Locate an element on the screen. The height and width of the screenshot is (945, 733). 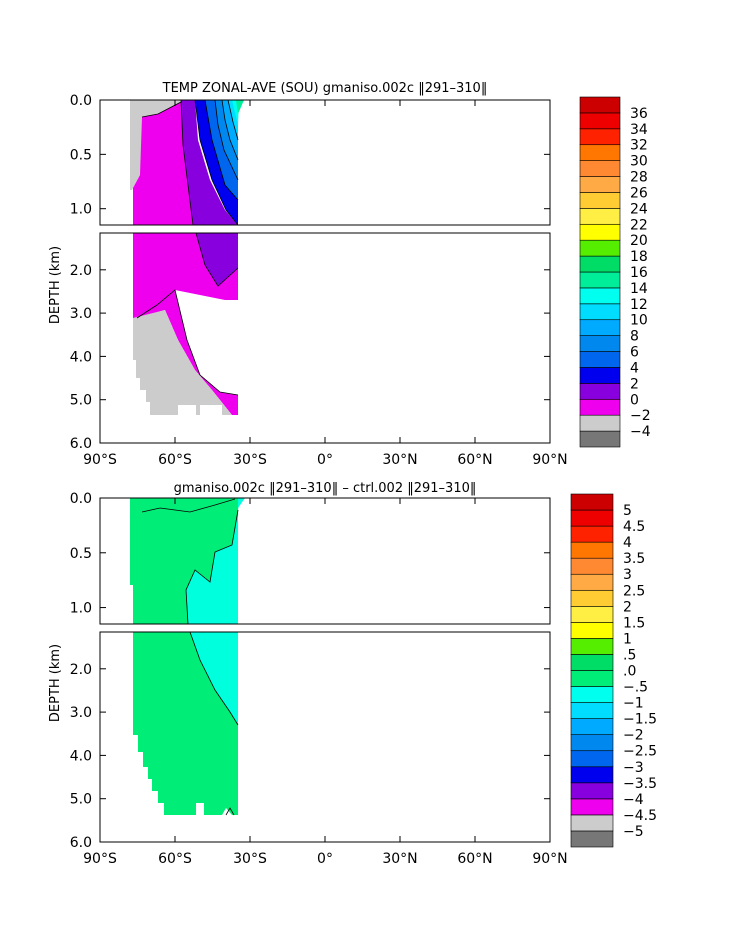
colorbar-label: 12 is located at coordinates (639, 305).